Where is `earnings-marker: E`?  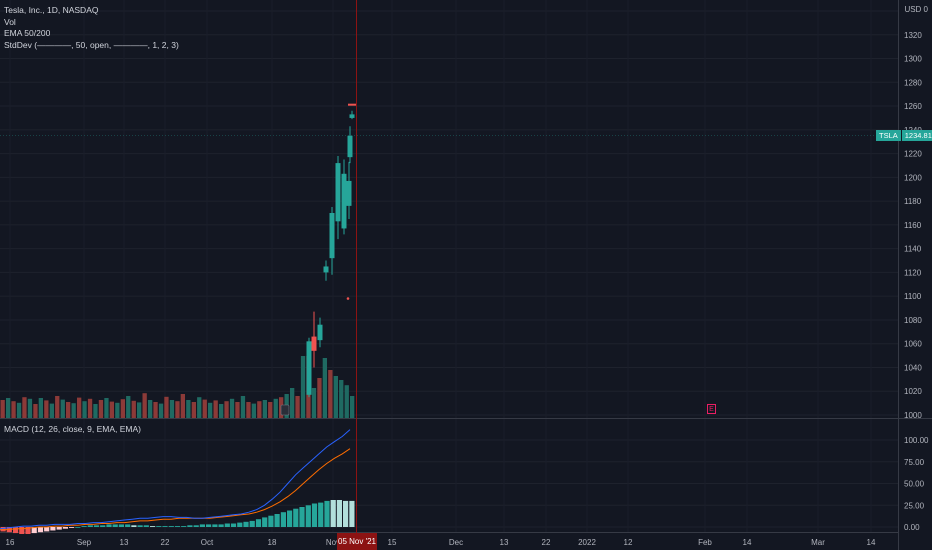 earnings-marker: E is located at coordinates (711, 409).